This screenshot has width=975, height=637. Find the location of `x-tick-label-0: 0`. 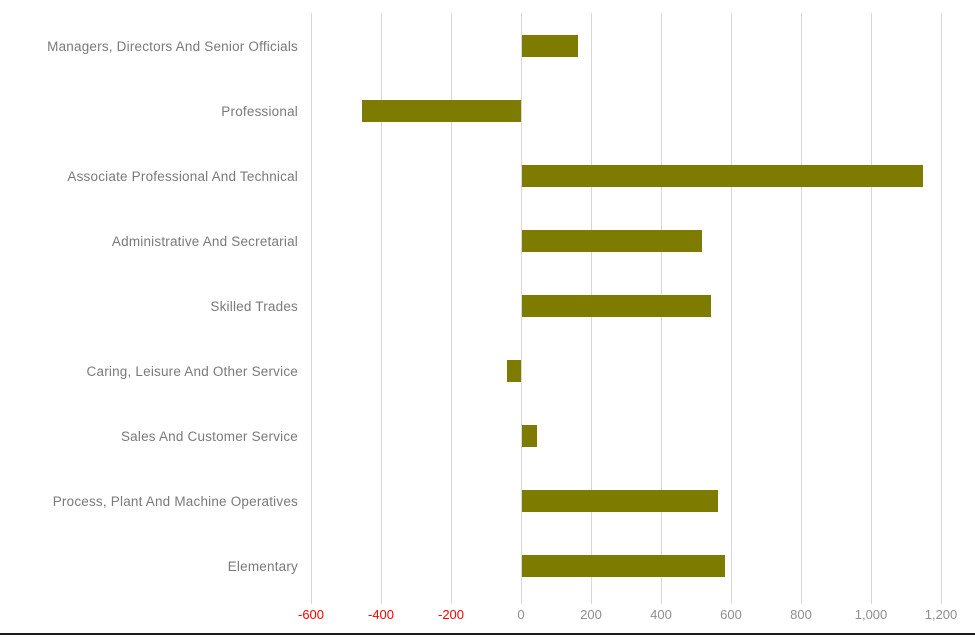

x-tick-label-0: 0 is located at coordinates (521, 614).